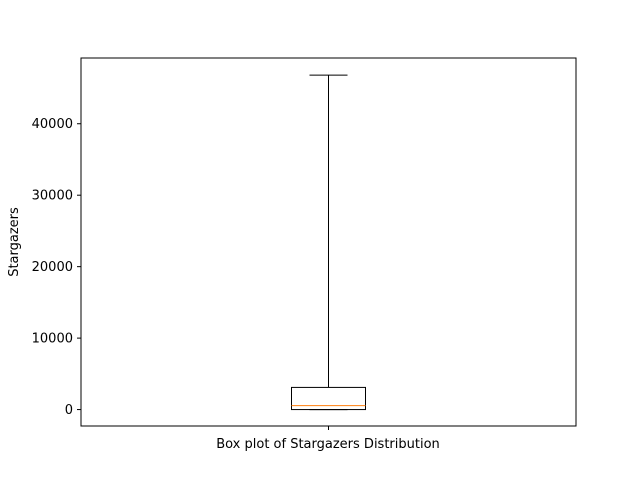  Describe the element at coordinates (328, 444) in the screenshot. I see `x-category-label: Box plot of Stargazers Distribution` at that location.